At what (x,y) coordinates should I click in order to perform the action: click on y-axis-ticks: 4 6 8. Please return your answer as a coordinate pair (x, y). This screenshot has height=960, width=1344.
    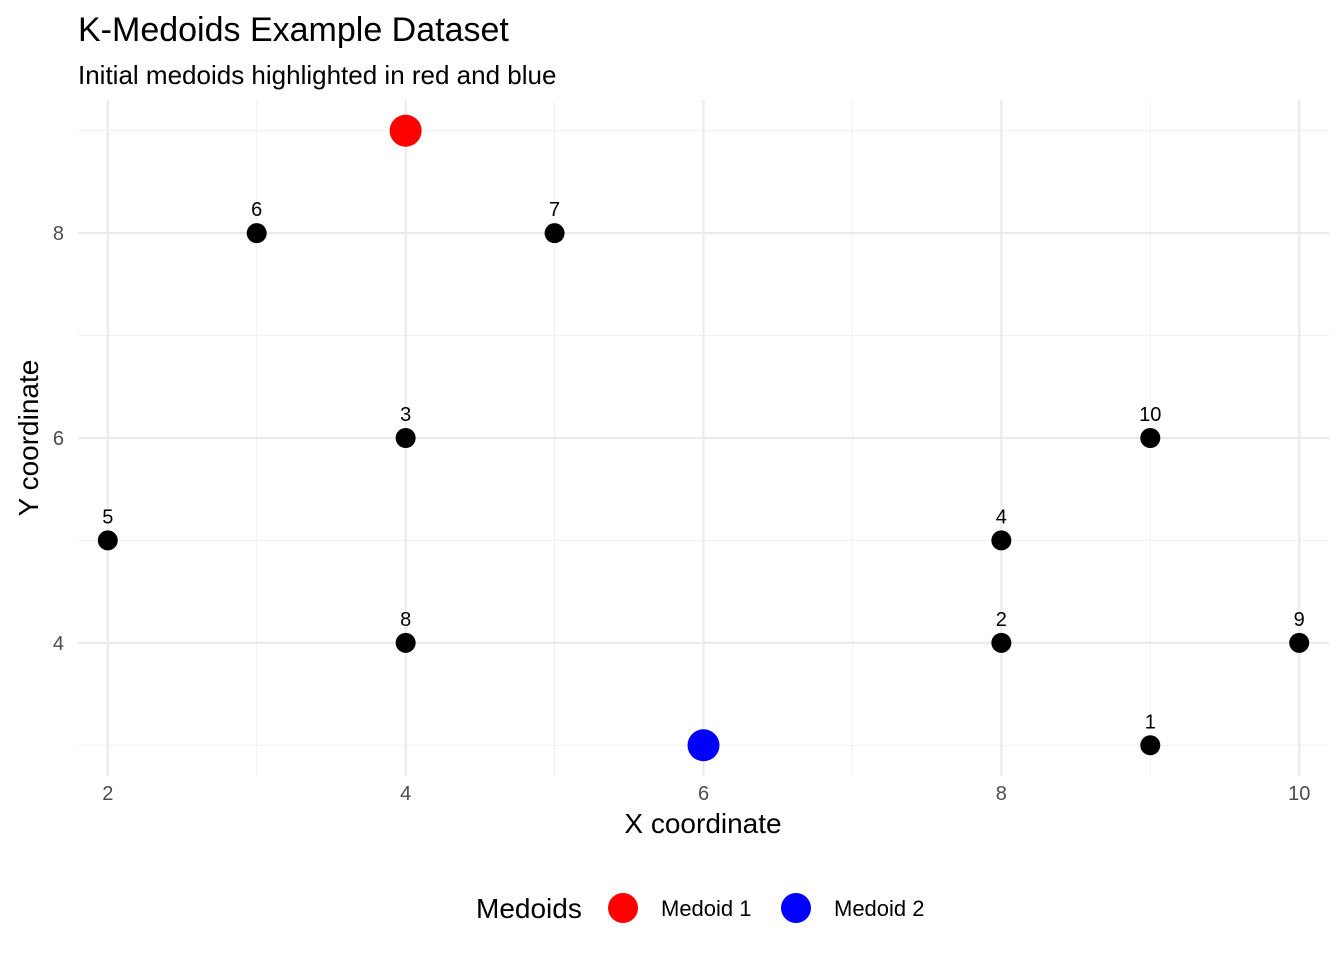
    Looking at the image, I should click on (58, 439).